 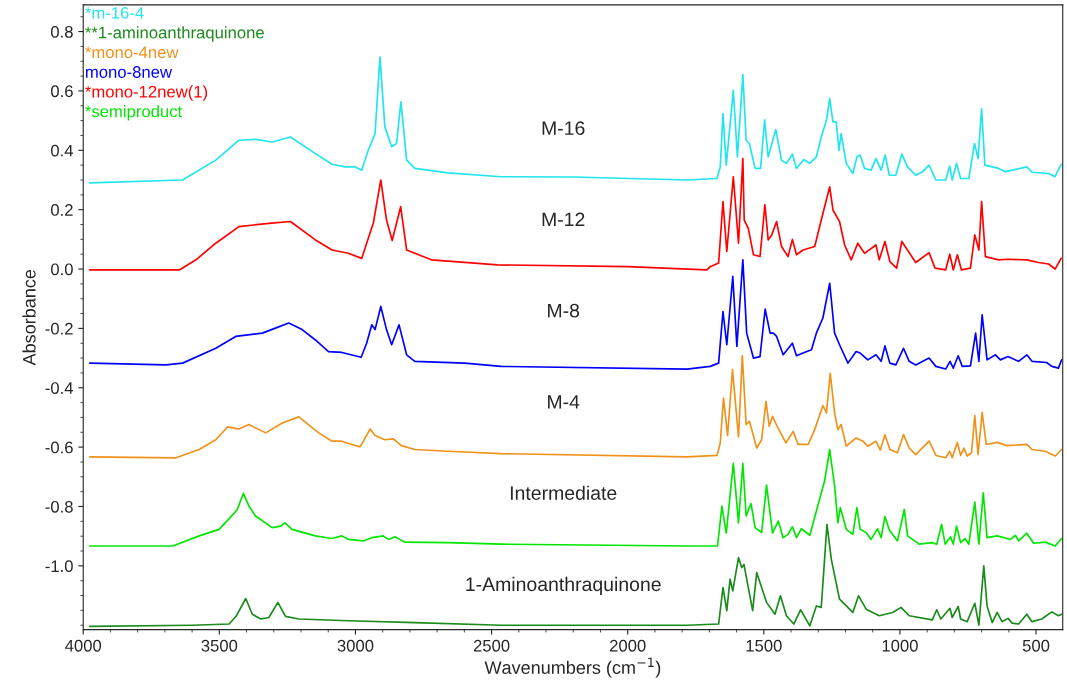 I want to click on x-tick-label: 3500, so click(x=219, y=645).